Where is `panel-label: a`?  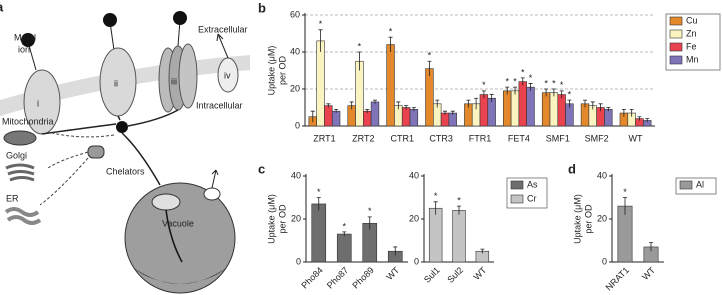
panel-label: a is located at coordinates (2, 7).